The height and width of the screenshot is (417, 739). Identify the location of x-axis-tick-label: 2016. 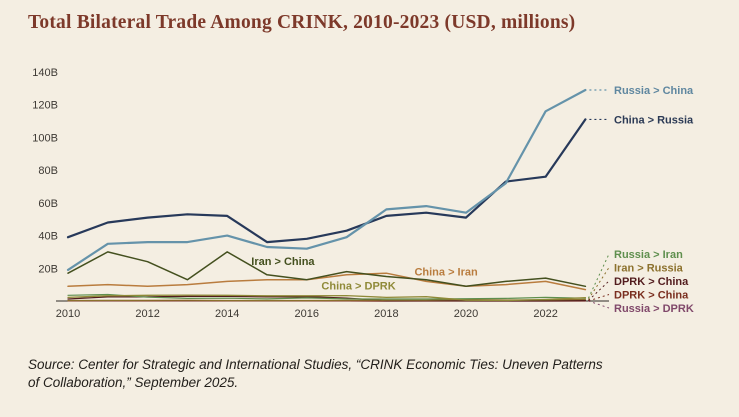
(307, 314).